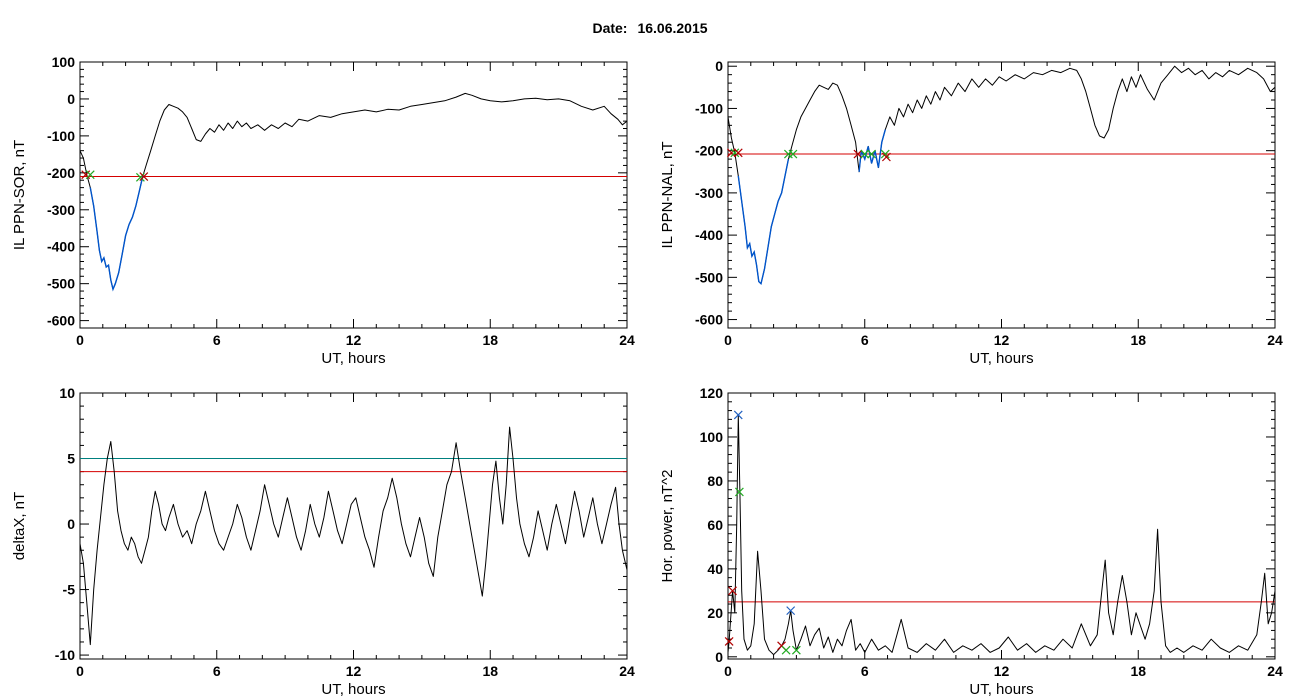  What do you see at coordinates (715, 525) in the screenshot?
I see `y-tick-label: 60` at bounding box center [715, 525].